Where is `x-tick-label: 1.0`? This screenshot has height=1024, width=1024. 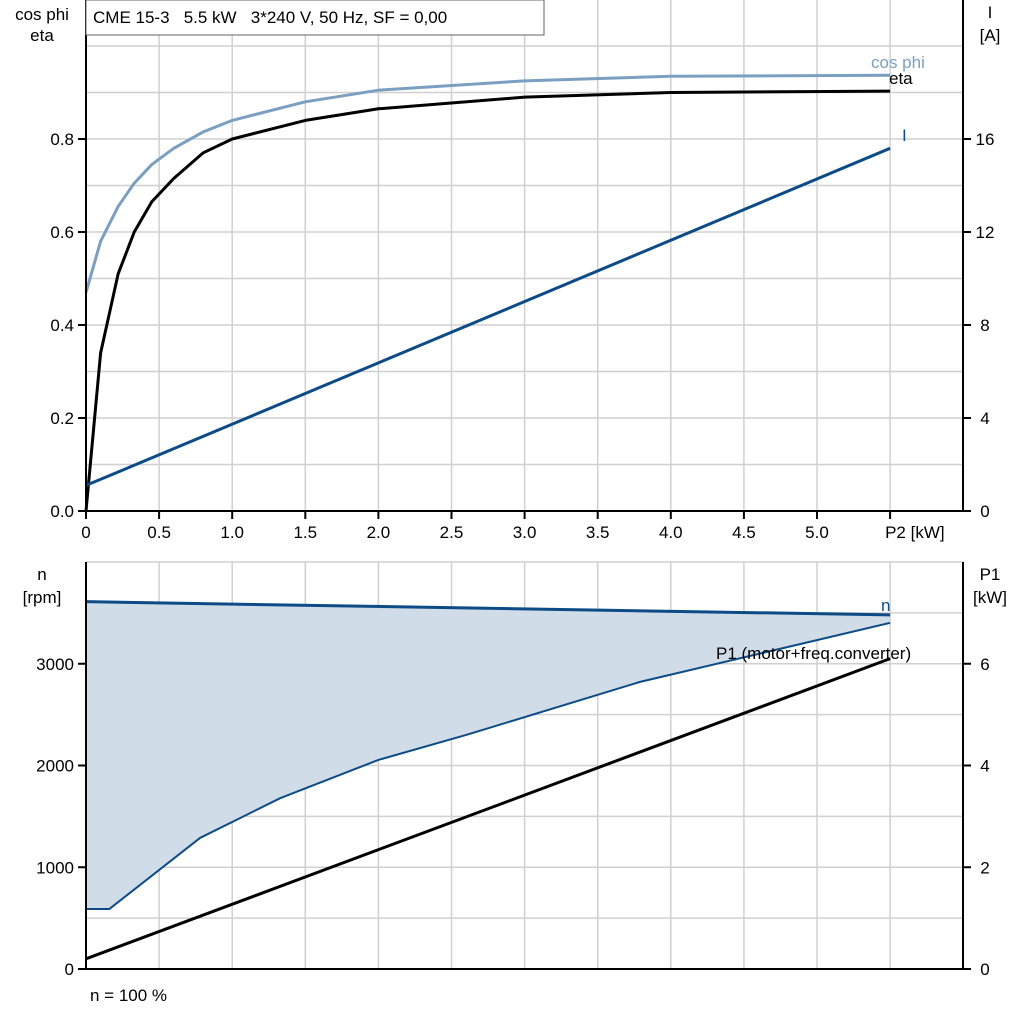
x-tick-label: 1.0 is located at coordinates (232, 532).